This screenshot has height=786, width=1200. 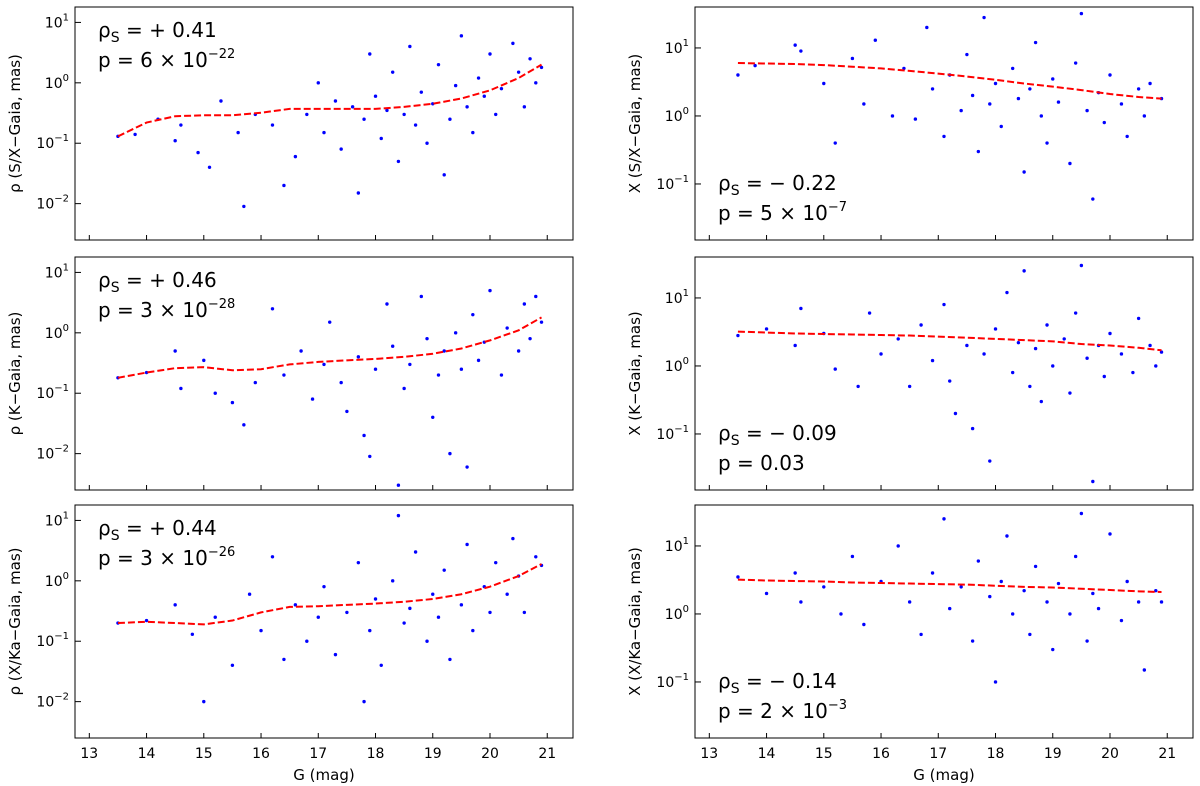 What do you see at coordinates (686, 111) in the screenshot?
I see `tick-exponent: 0` at bounding box center [686, 111].